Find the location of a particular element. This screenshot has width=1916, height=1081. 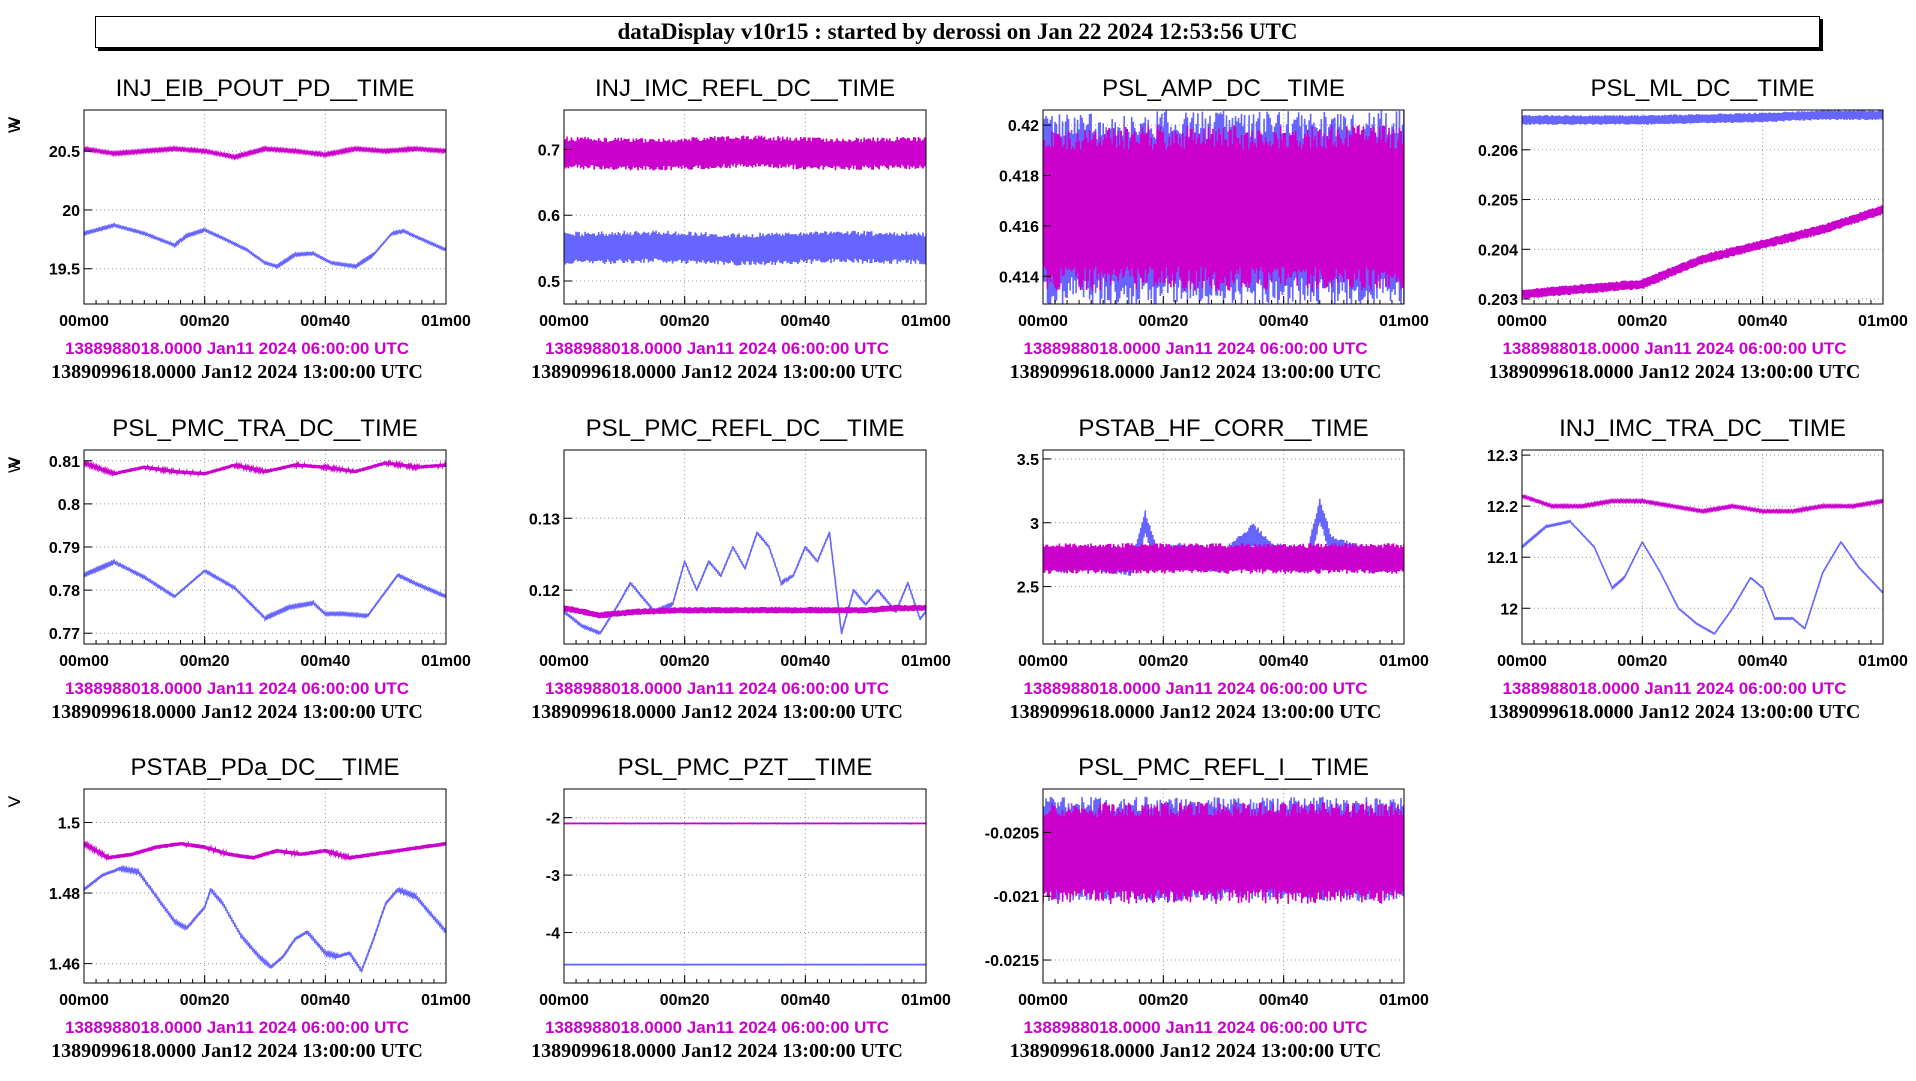

chart-title: PSL_PMC_REFL_DC__TIME is located at coordinates (745, 428).